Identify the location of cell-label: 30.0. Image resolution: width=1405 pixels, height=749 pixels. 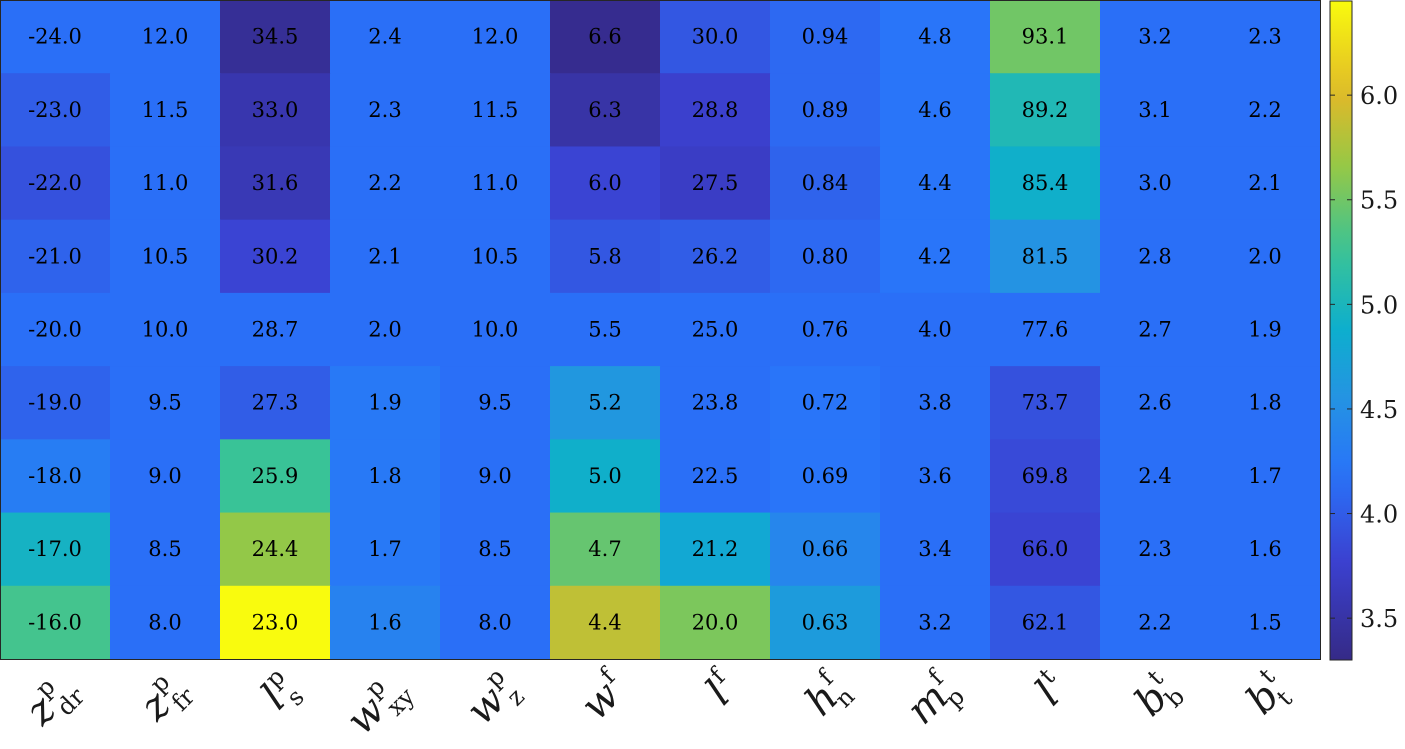
(715, 37).